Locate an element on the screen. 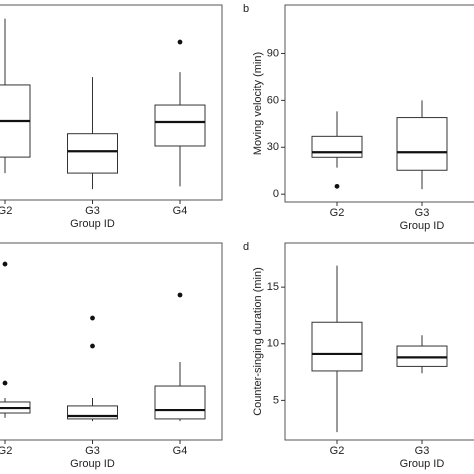 Image resolution: width=474 pixels, height=474 pixels. y-tick-label: 60 is located at coordinates (273, 100).